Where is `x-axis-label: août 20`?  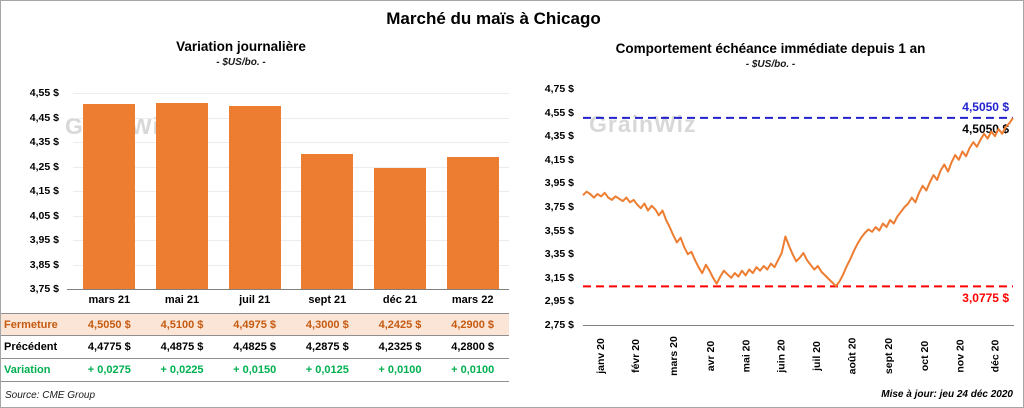
x-axis-label: août 20 is located at coordinates (852, 356).